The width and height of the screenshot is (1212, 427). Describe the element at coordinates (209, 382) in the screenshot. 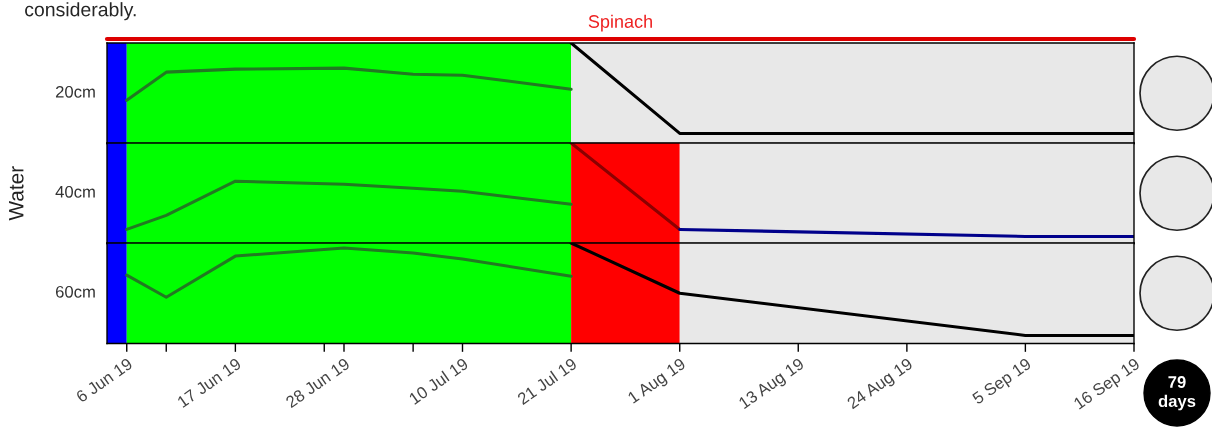

I see `x-tick-label: 17 Jun 19` at that location.